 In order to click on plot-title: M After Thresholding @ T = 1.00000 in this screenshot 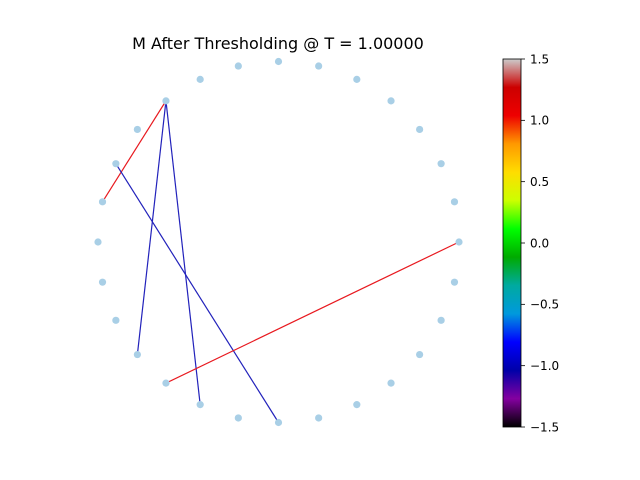, I will do `click(278, 43)`.